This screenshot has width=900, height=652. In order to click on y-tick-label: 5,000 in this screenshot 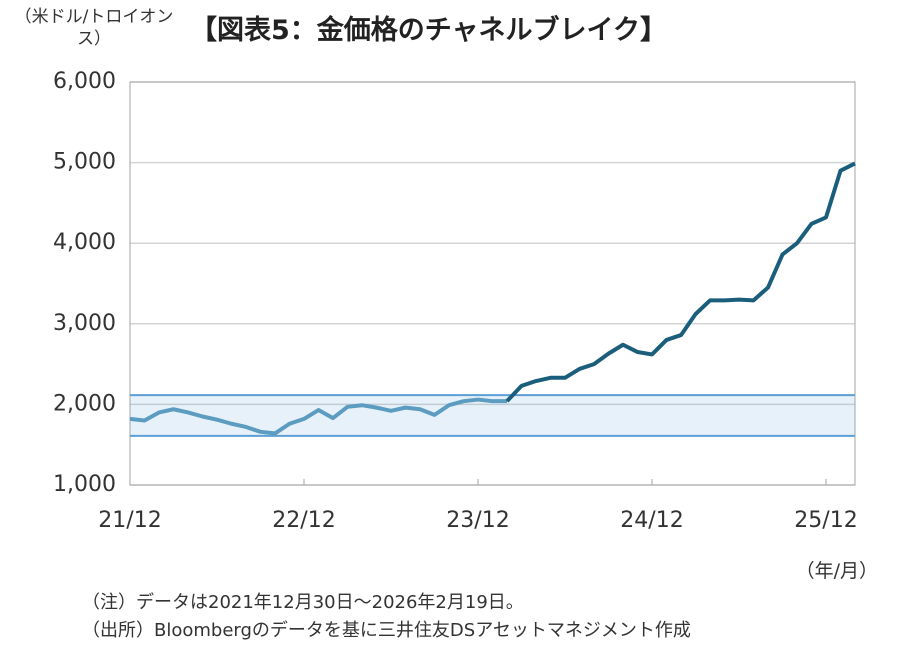, I will do `click(84, 162)`.